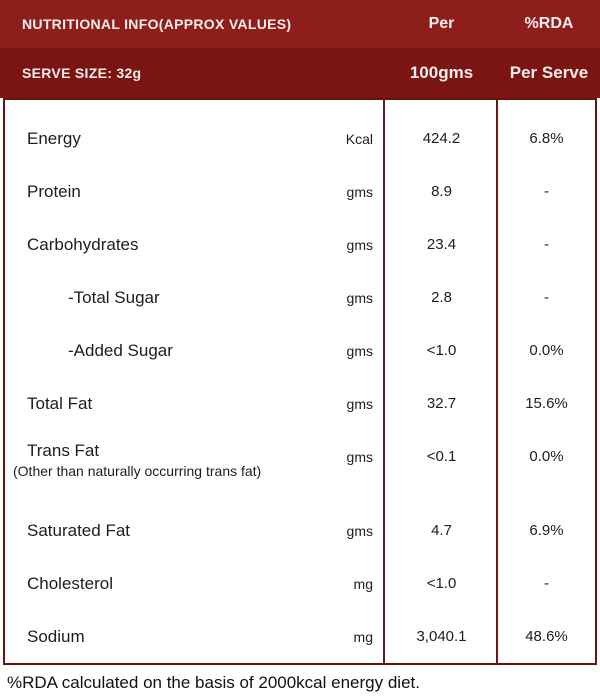  What do you see at coordinates (195, 245) in the screenshot?
I see `nutrient-name-cell: Carbohydrates gms` at bounding box center [195, 245].